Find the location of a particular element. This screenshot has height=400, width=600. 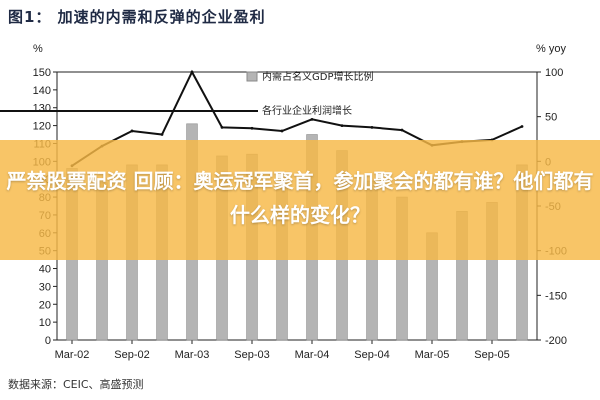

legend-line-label: 各行业企业利润增长 is located at coordinates (307, 110).